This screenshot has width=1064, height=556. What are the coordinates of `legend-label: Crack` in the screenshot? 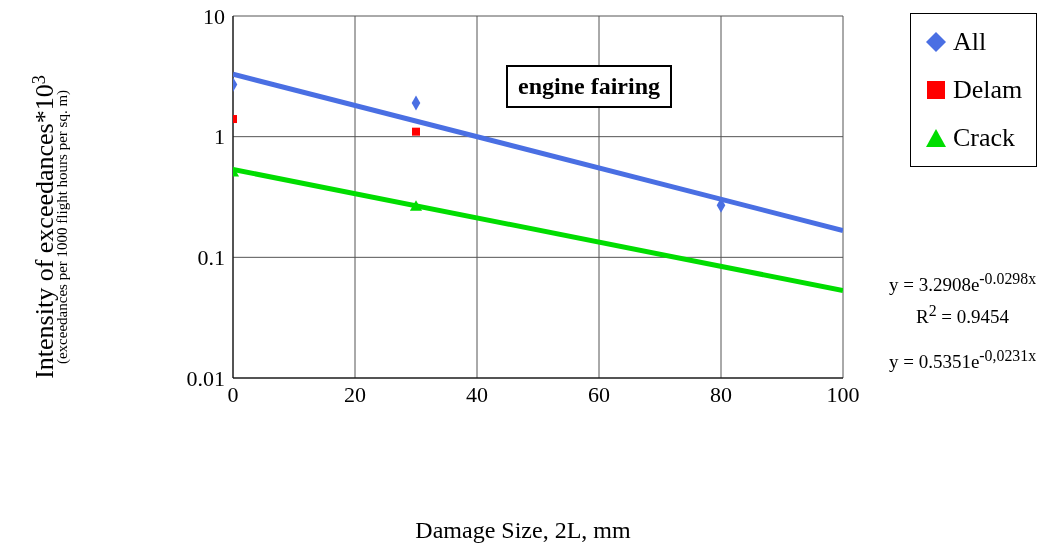 It's located at (984, 138).